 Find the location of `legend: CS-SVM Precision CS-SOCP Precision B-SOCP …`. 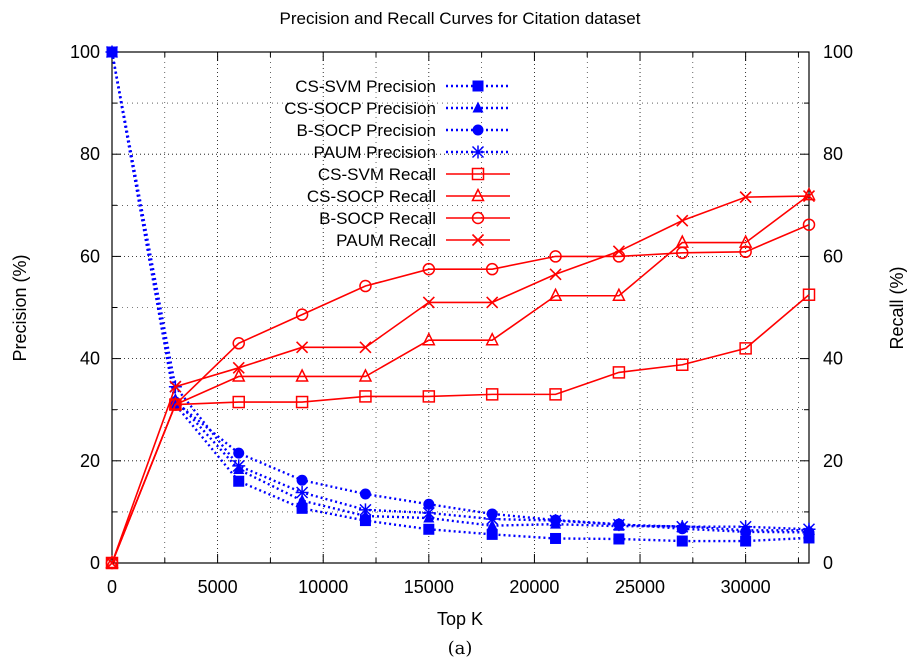

legend: CS-SVM Precision CS-SOCP Precision B-SOCP … is located at coordinates (397, 163).